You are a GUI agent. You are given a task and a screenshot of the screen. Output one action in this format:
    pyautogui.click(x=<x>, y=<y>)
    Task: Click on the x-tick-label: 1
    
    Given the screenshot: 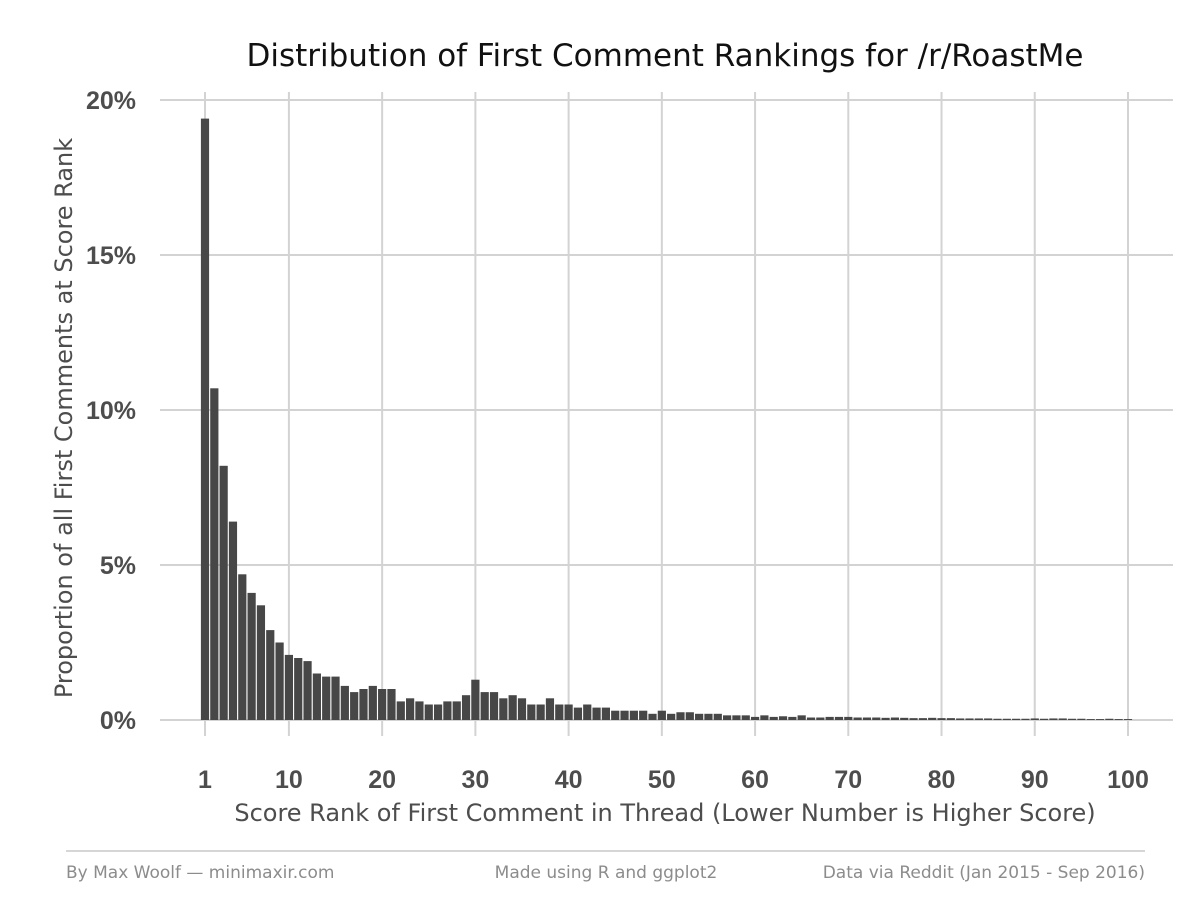 What is the action you would take?
    pyautogui.click(x=205, y=780)
    